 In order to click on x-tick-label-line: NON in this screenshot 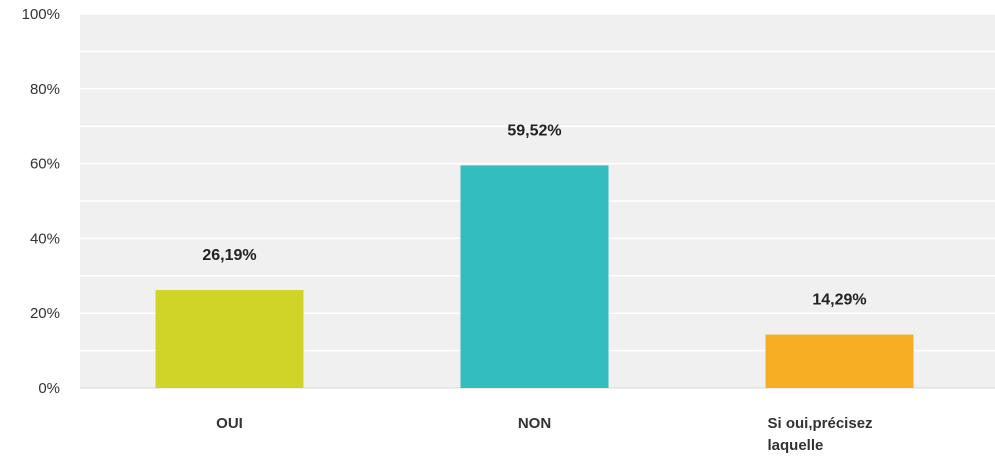, I will do `click(534, 423)`.